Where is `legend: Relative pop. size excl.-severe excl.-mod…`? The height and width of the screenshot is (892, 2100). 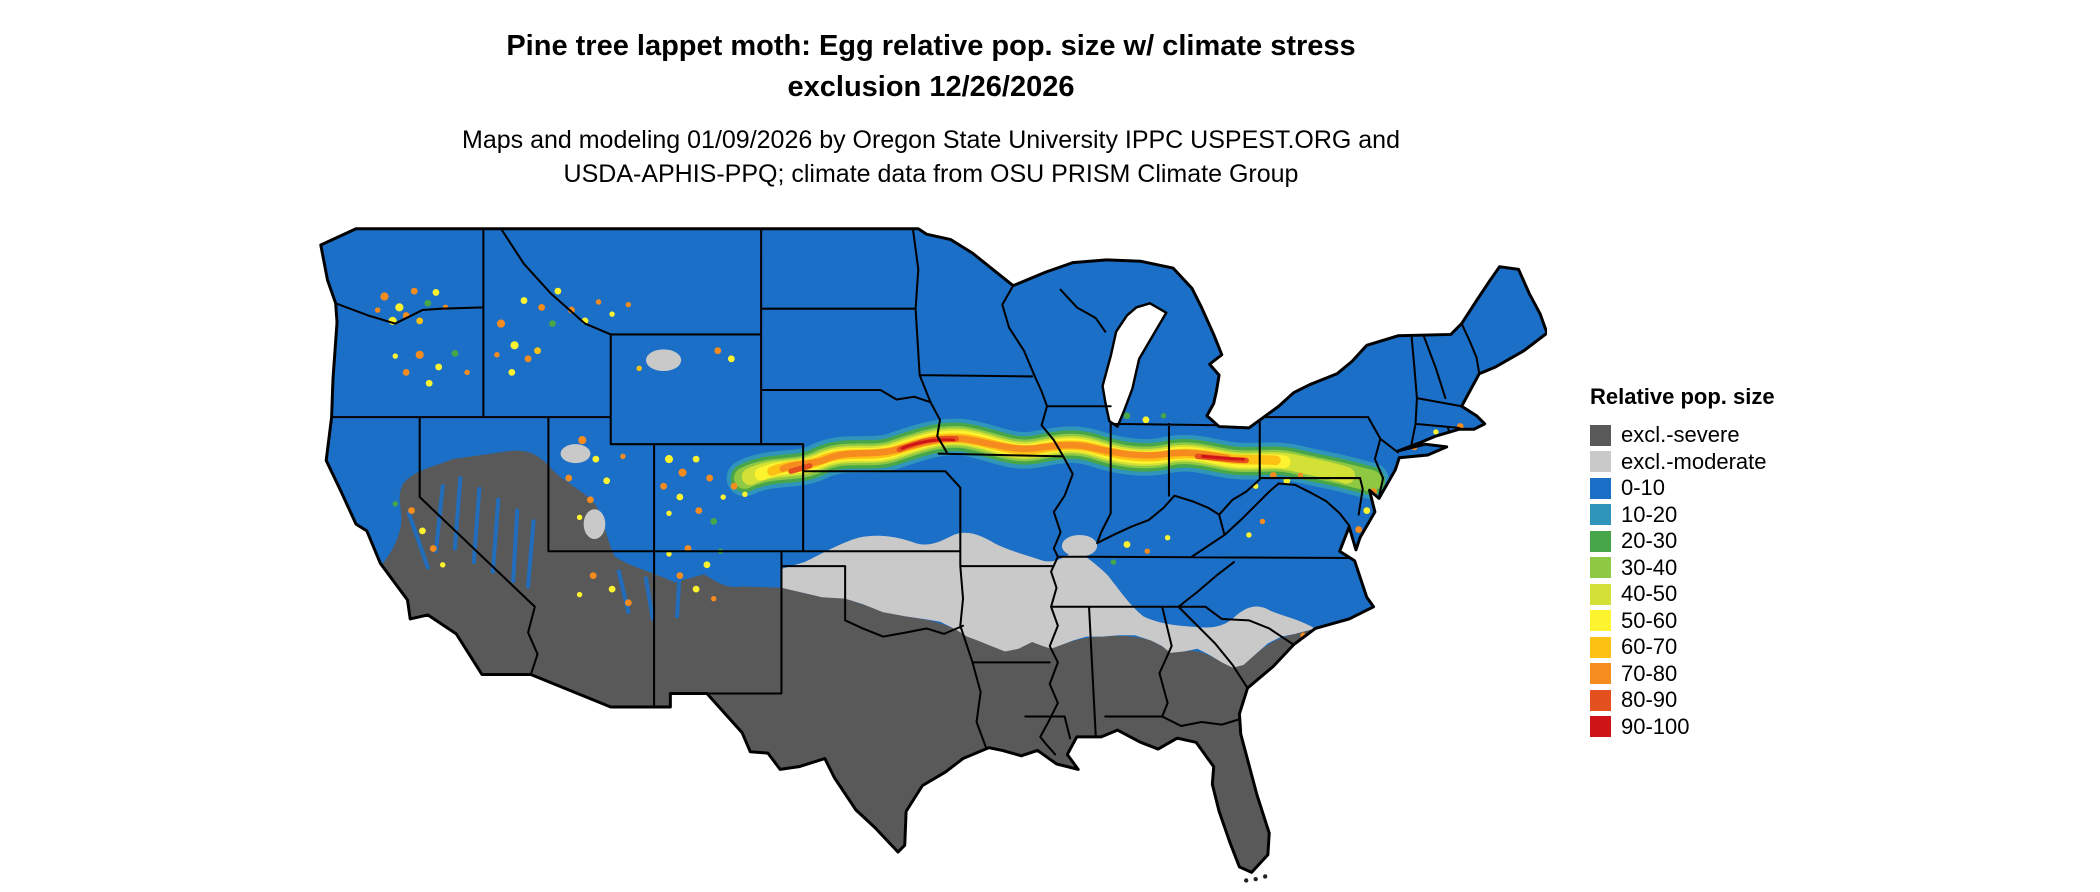
legend: Relative pop. size excl.-severe excl.-mod… is located at coordinates (1682, 562).